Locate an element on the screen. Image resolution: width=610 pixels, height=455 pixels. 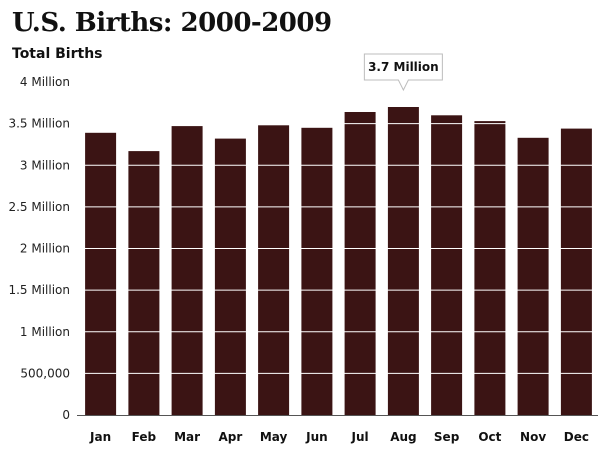
x-tick-label: May is located at coordinates (274, 437).